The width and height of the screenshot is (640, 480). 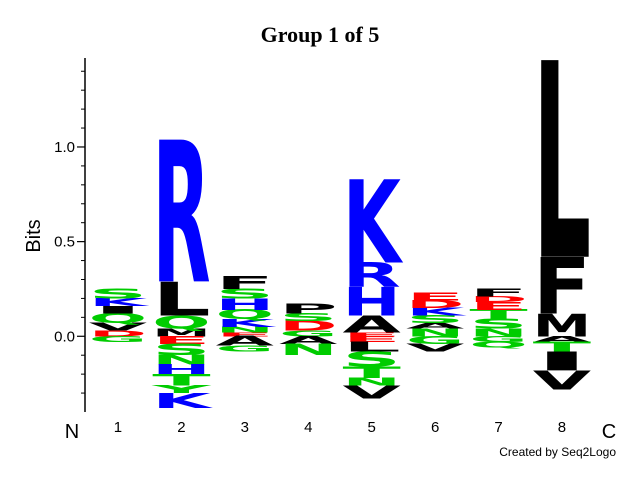 I want to click on logo-letter: Y, so click(x=181, y=389).